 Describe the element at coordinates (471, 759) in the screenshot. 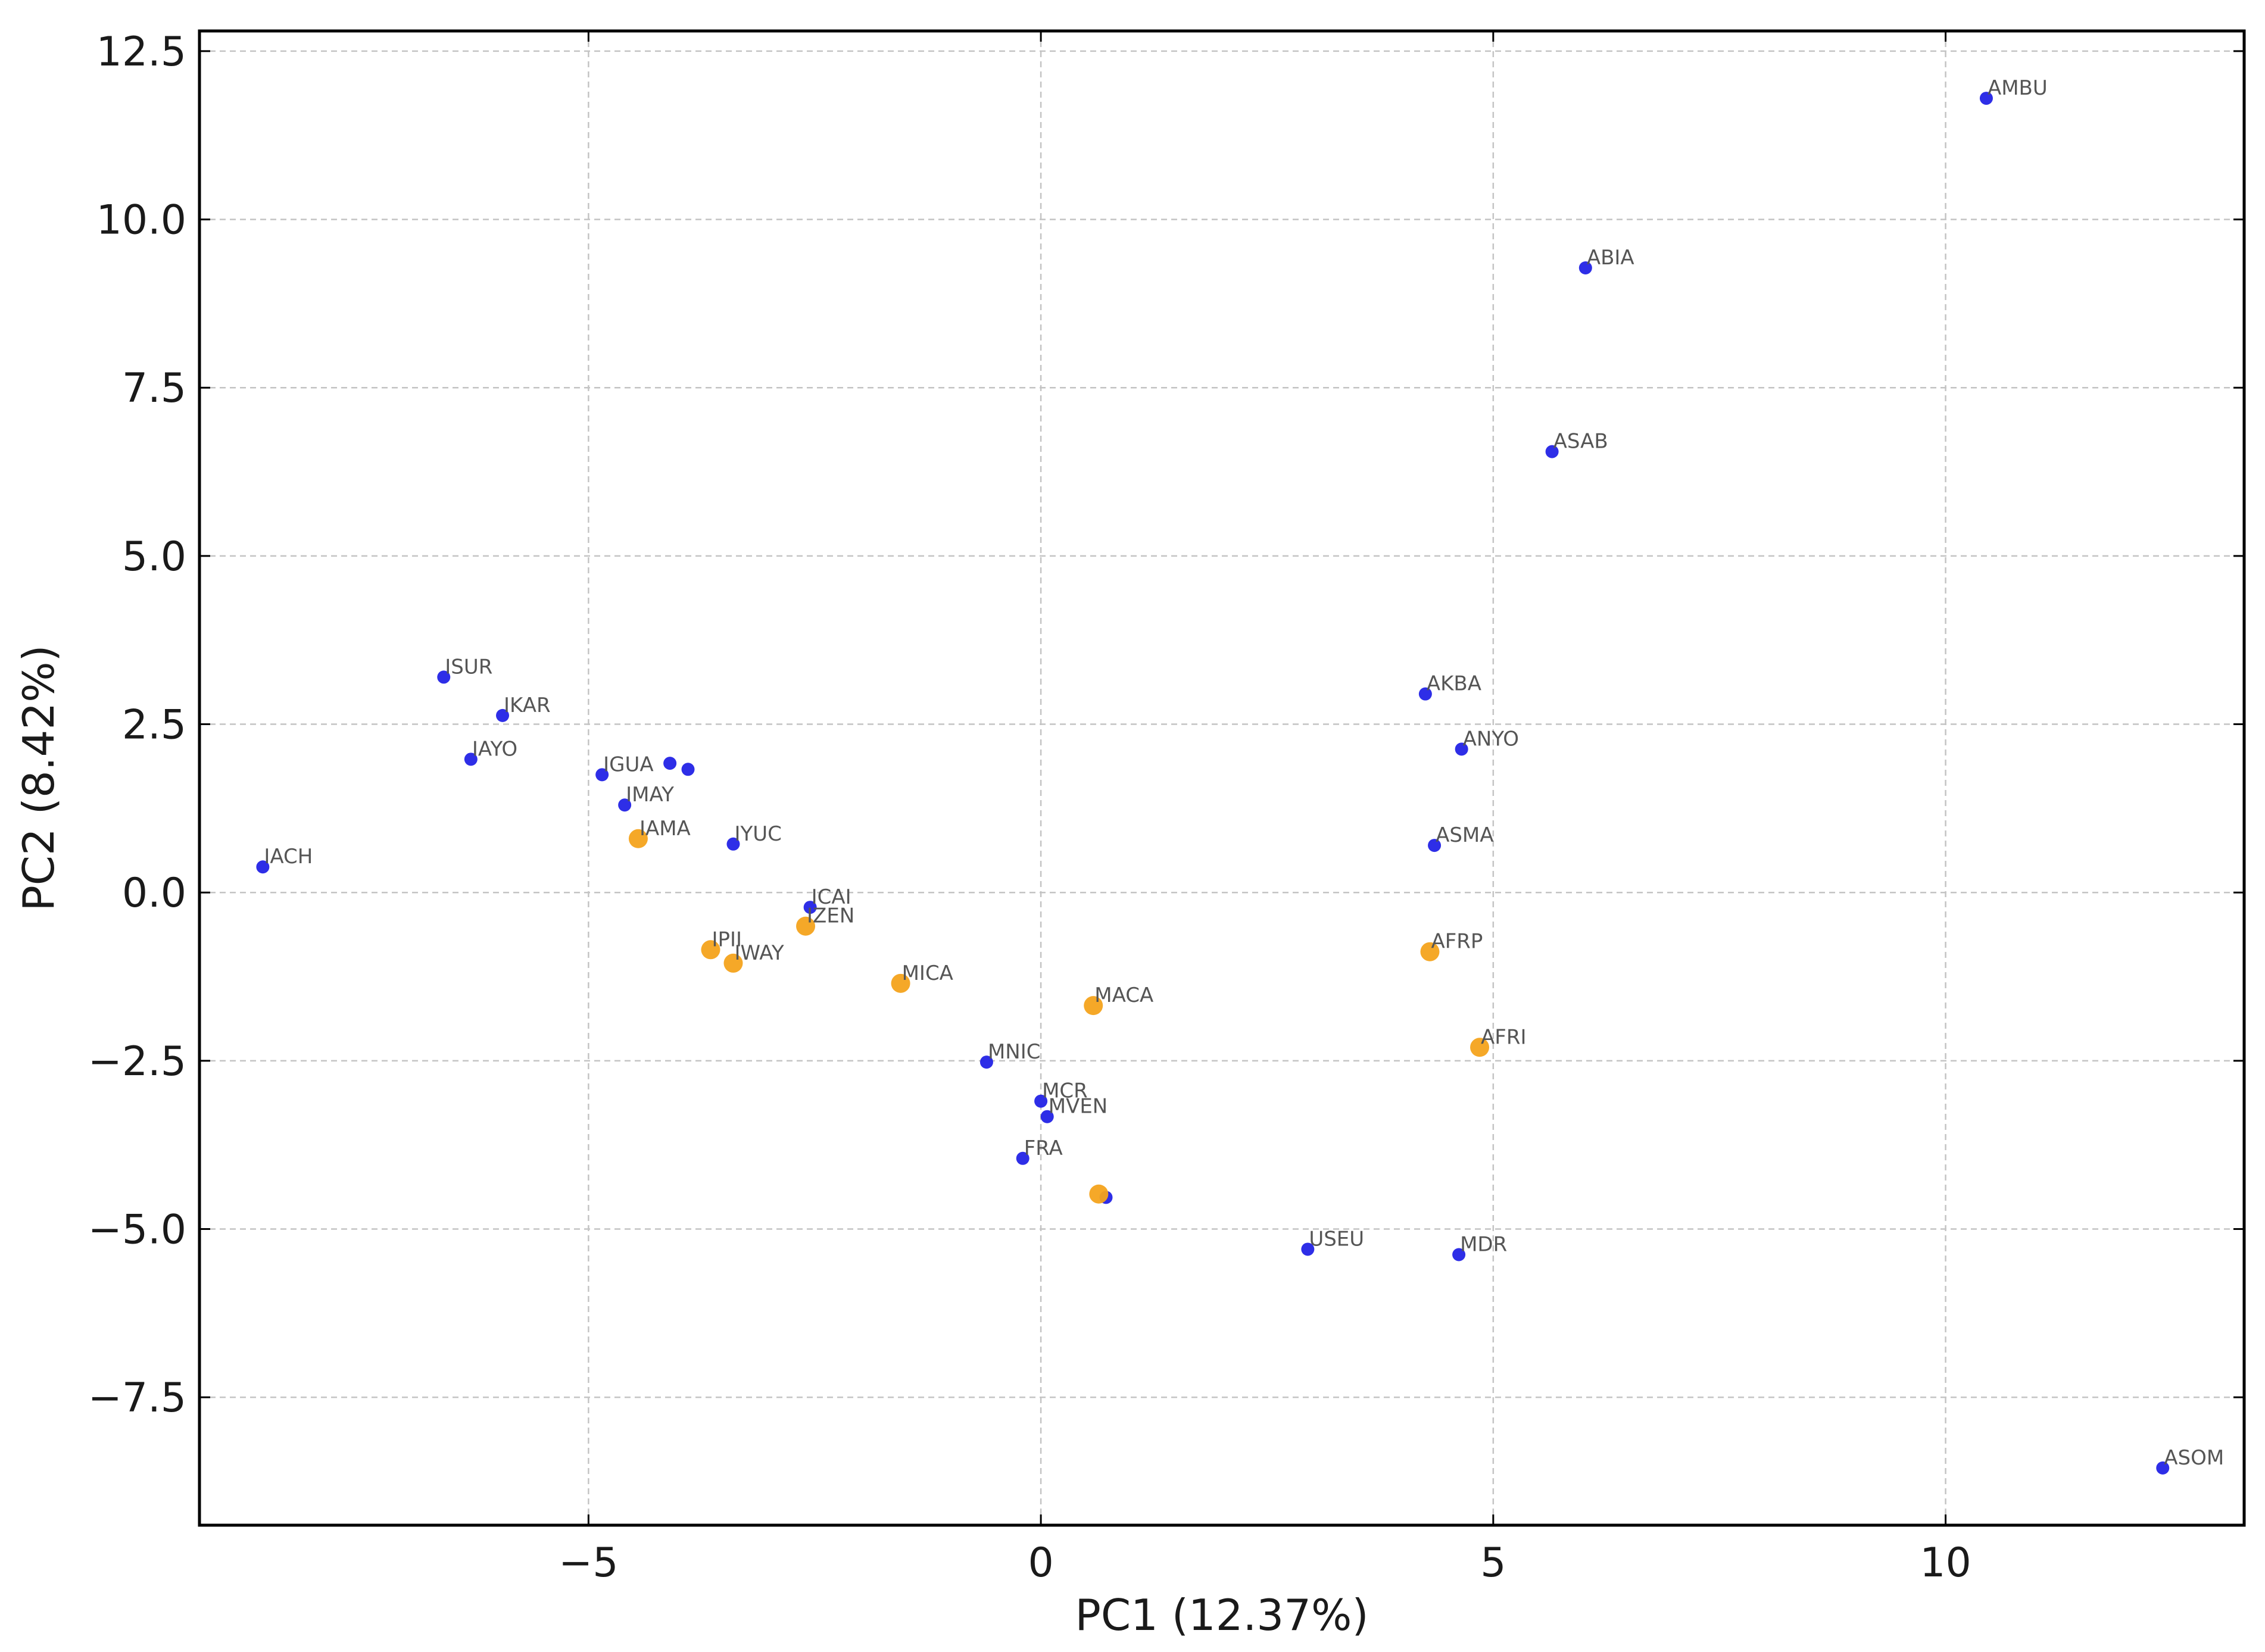

I see `point-blue-iayo` at that location.